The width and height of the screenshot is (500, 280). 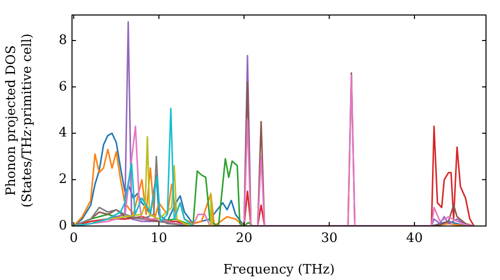 What do you see at coordinates (62, 179) in the screenshot?
I see `y-tick-label: 2` at bounding box center [62, 179].